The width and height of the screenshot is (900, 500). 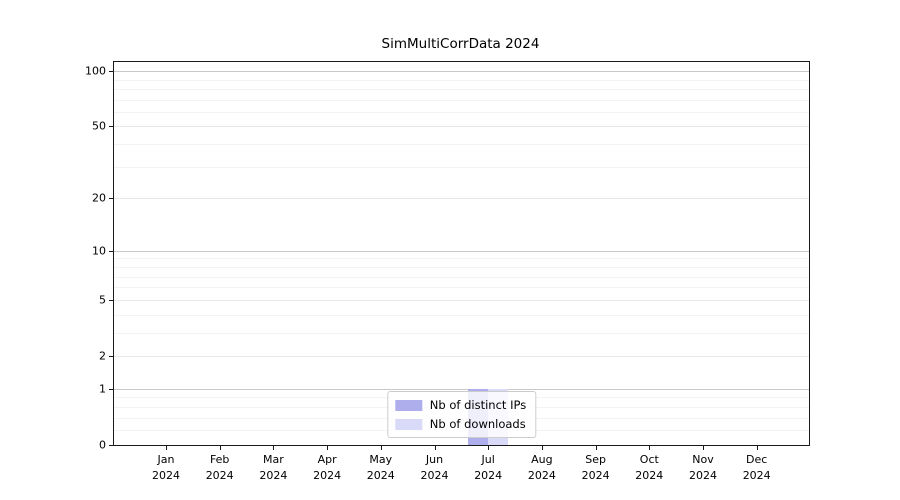 What do you see at coordinates (220, 468) in the screenshot?
I see `x-axis-tick-label: Feb 2024` at bounding box center [220, 468].